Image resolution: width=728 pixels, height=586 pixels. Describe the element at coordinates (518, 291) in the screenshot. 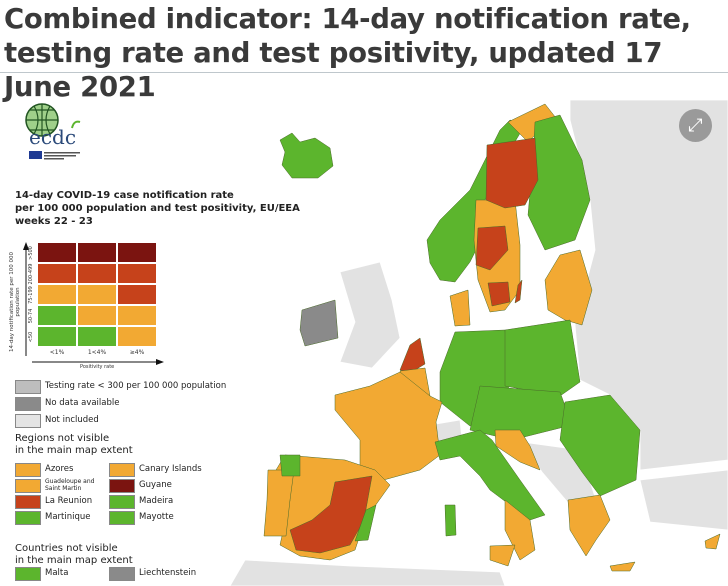

I see `map-region-gotland` at that location.